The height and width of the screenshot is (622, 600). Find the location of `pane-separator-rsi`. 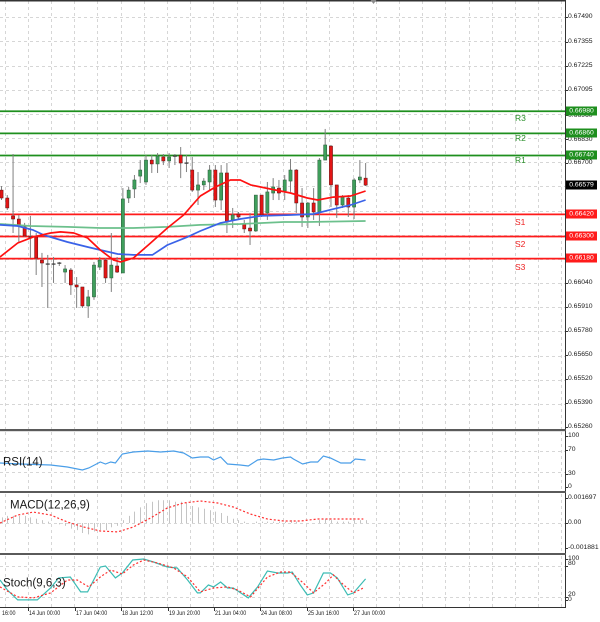

pane-separator-rsi is located at coordinates (283, 430).